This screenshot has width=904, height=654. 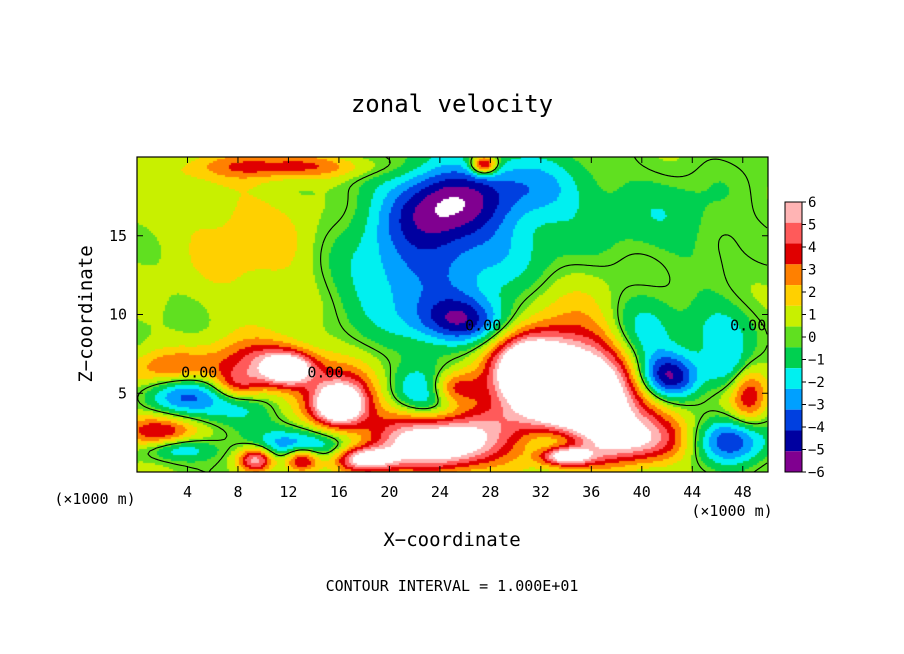 What do you see at coordinates (452, 586) in the screenshot?
I see `contour-interval-note: CONTOUR INTERVAL = 1.000E+01` at bounding box center [452, 586].